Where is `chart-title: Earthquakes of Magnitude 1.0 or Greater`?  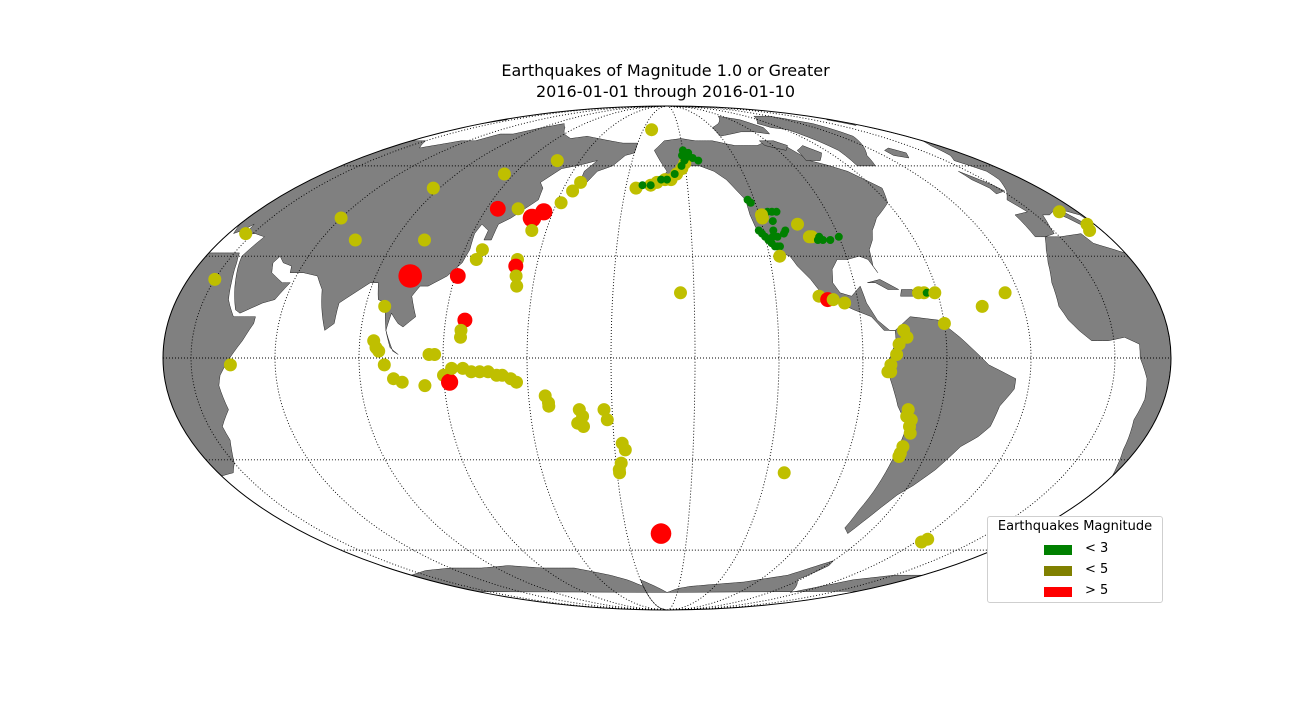
chart-title: Earthquakes of Magnitude 1.0 or Greater is located at coordinates (665, 70).